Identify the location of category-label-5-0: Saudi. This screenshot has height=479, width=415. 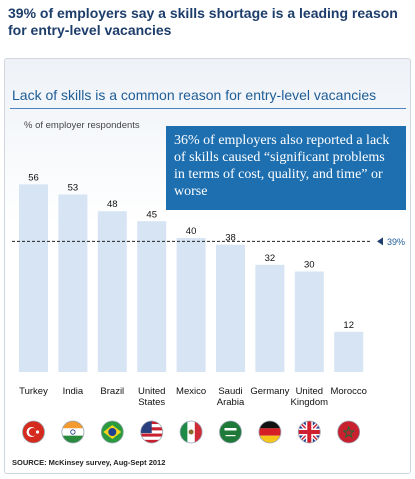
(230, 391).